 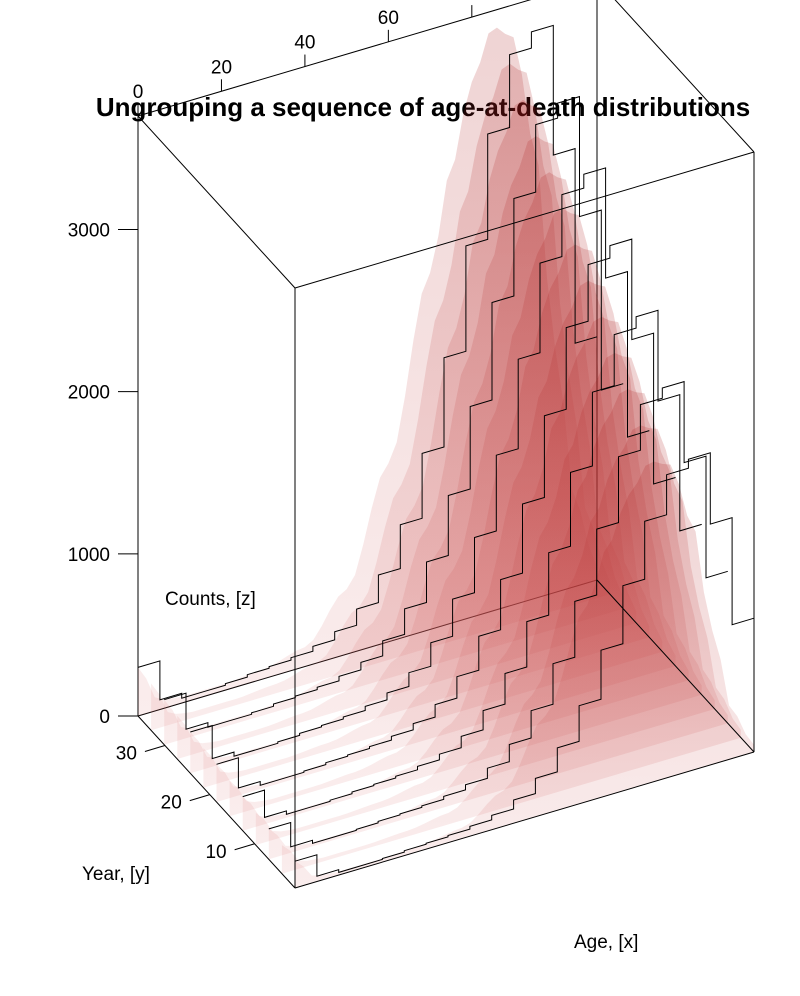 What do you see at coordinates (171, 803) in the screenshot?
I see `y-tick-label-1: 20` at bounding box center [171, 803].